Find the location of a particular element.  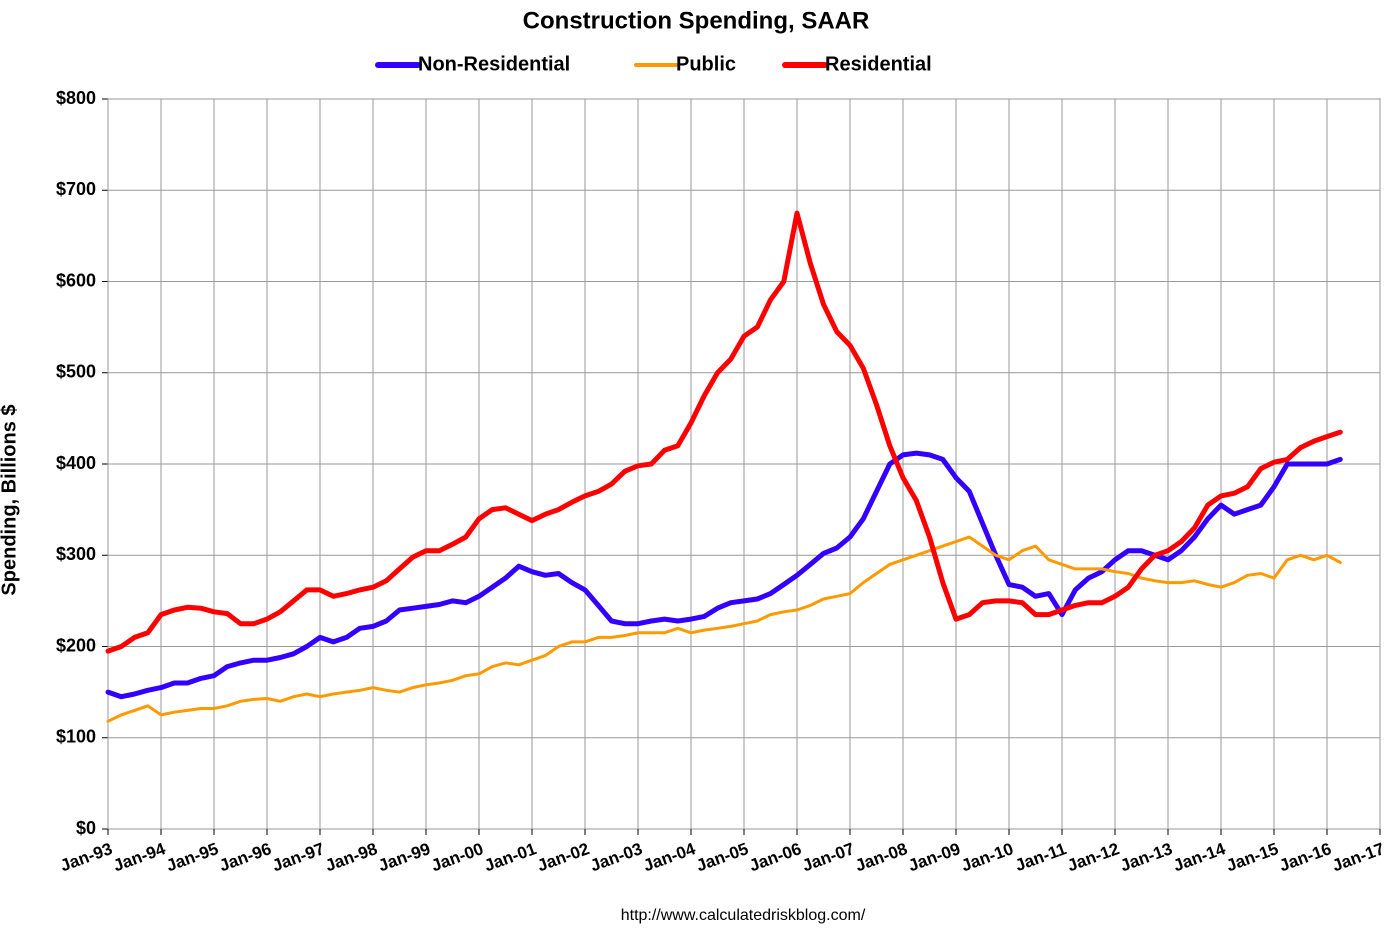

x-tick-label: Jan-95 is located at coordinates (192, 857).